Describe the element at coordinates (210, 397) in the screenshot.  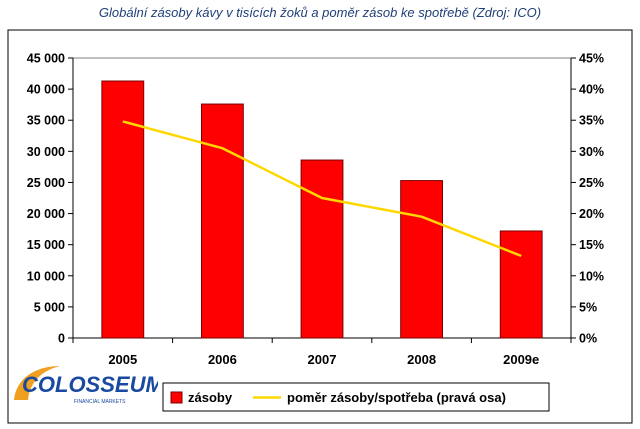
I see `legend-label-bars: zásoby` at that location.